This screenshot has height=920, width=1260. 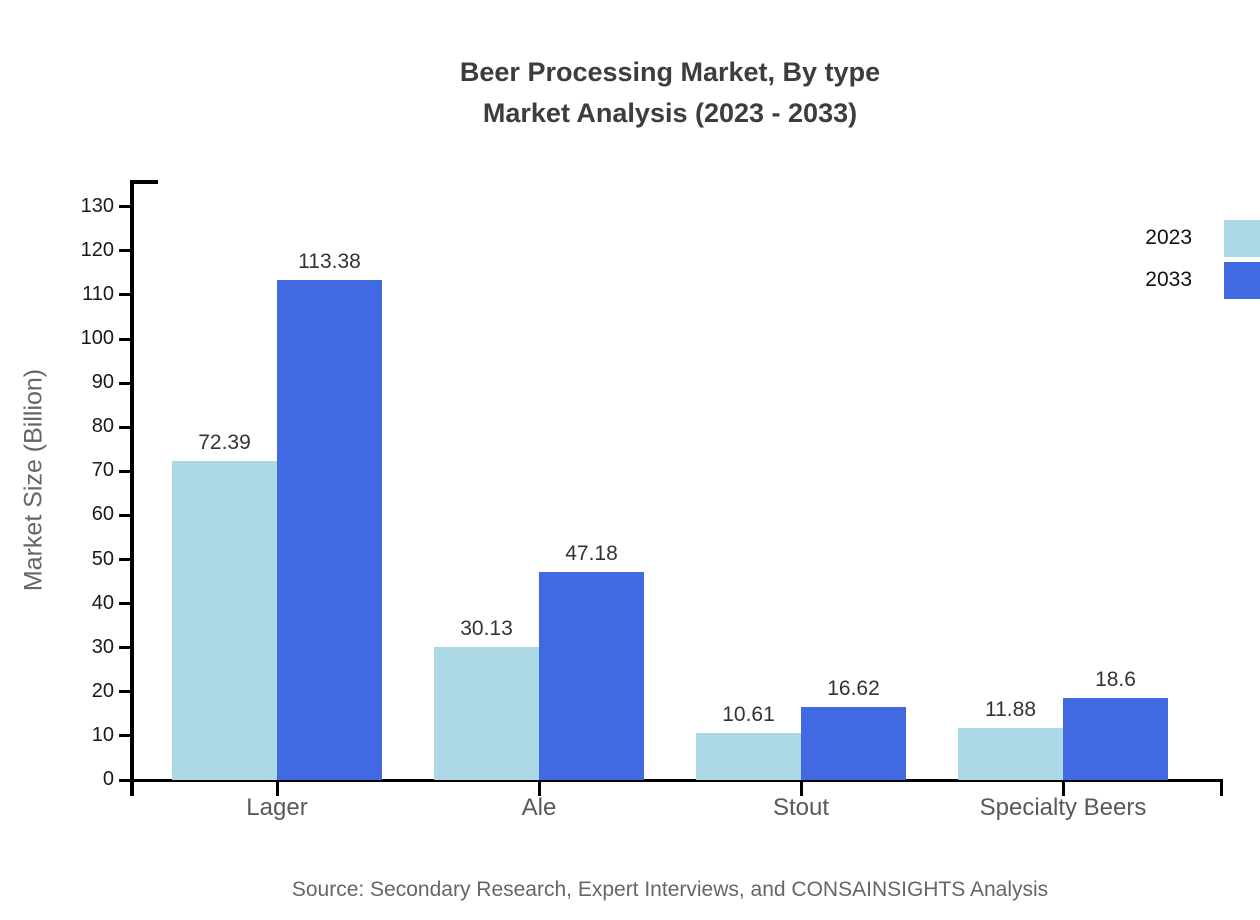 I want to click on x-axis-line, so click(x=676, y=780).